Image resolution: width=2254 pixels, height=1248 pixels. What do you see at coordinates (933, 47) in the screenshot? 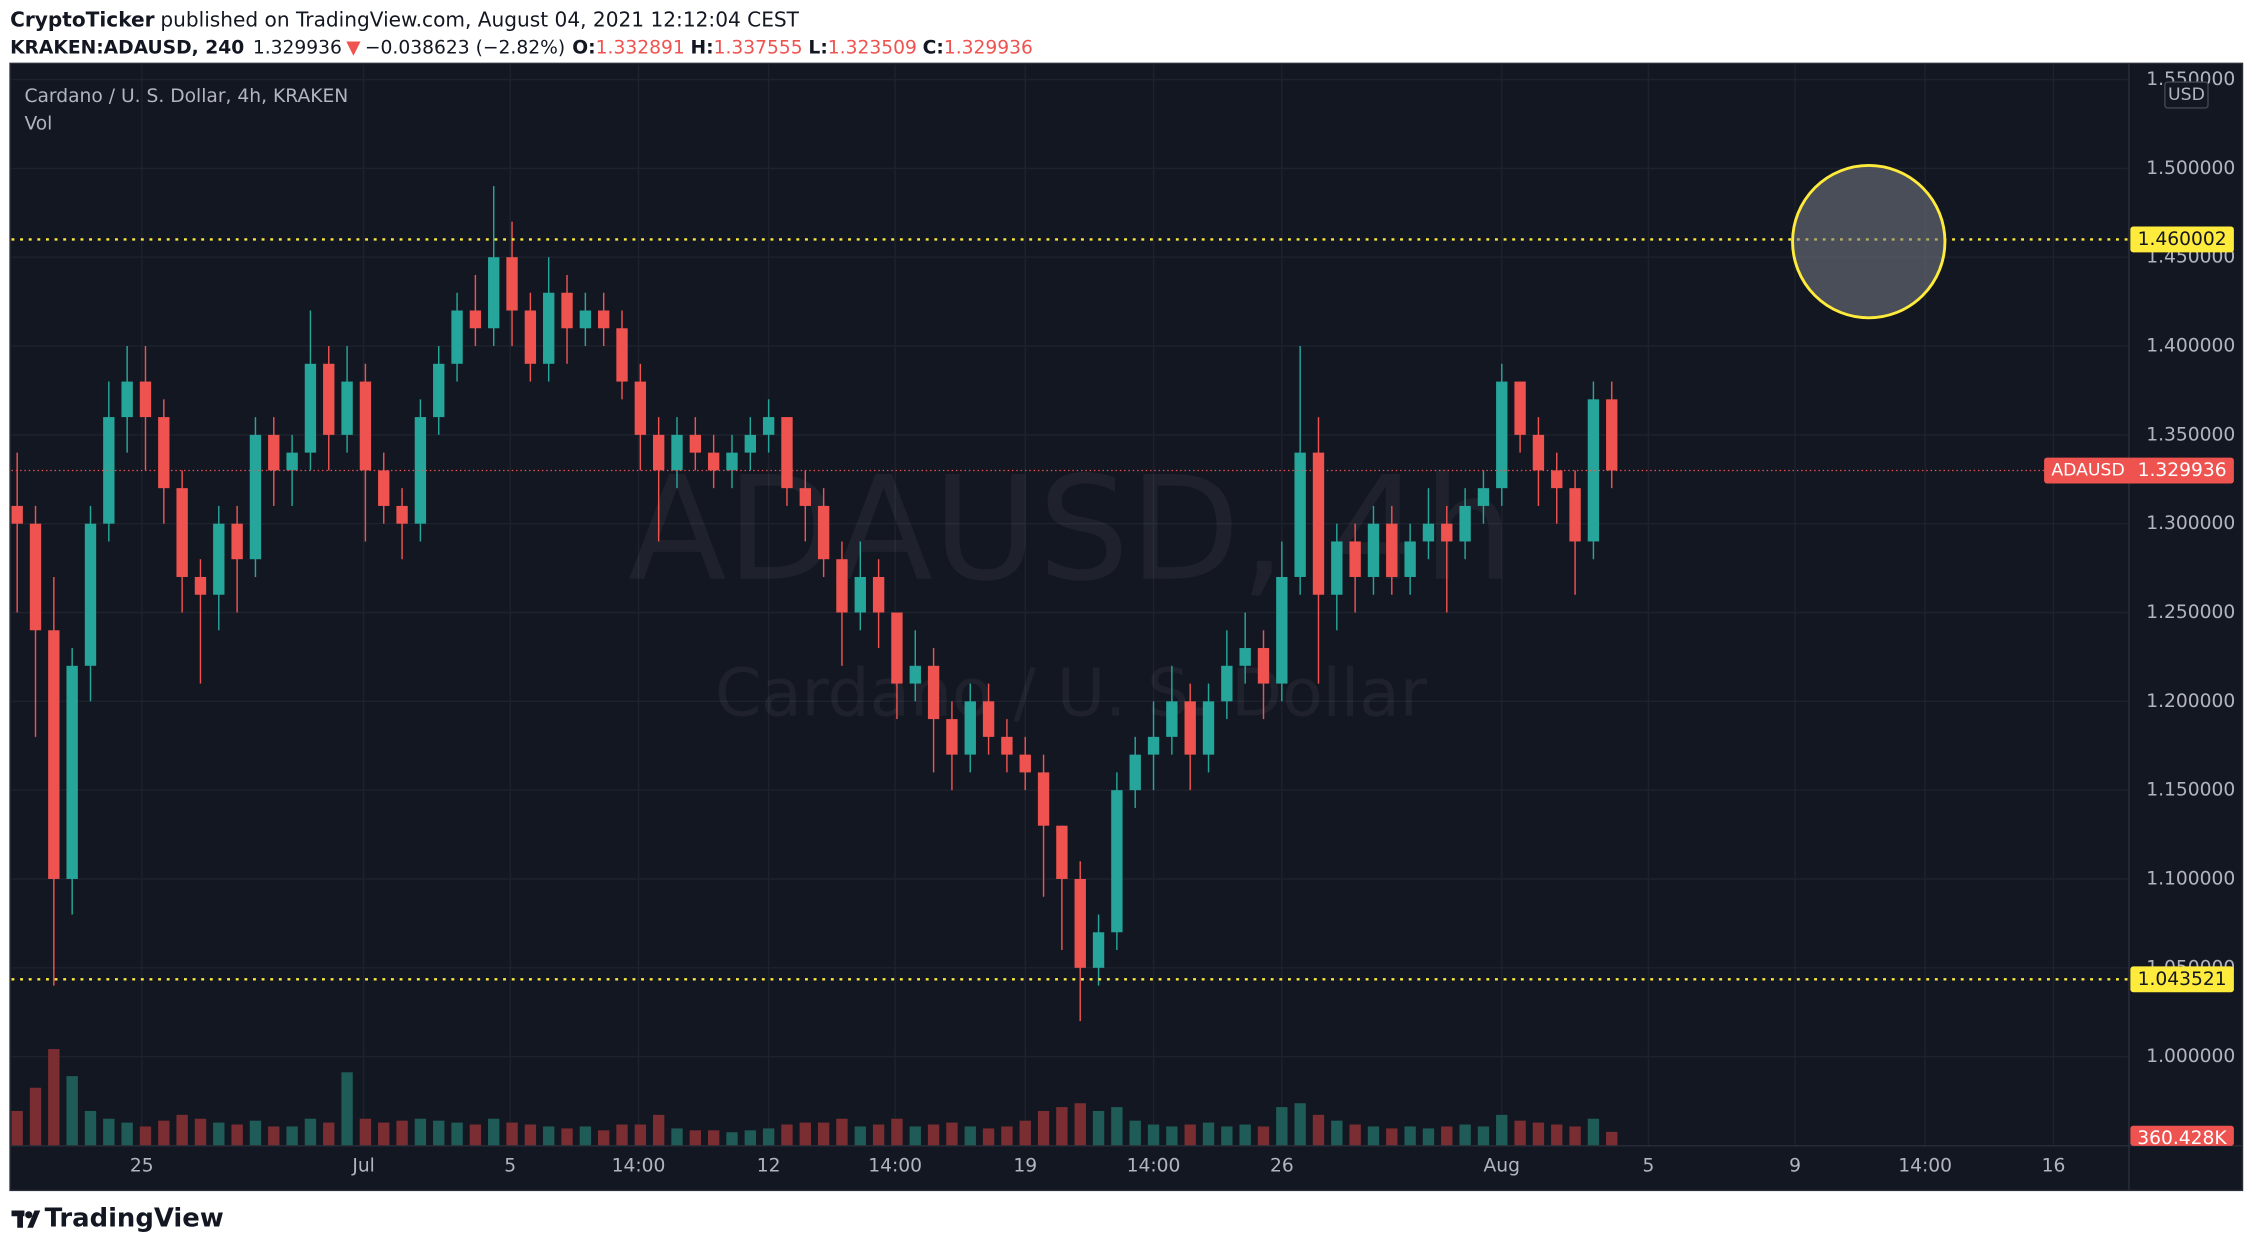
I see `close-label: C:` at bounding box center [933, 47].